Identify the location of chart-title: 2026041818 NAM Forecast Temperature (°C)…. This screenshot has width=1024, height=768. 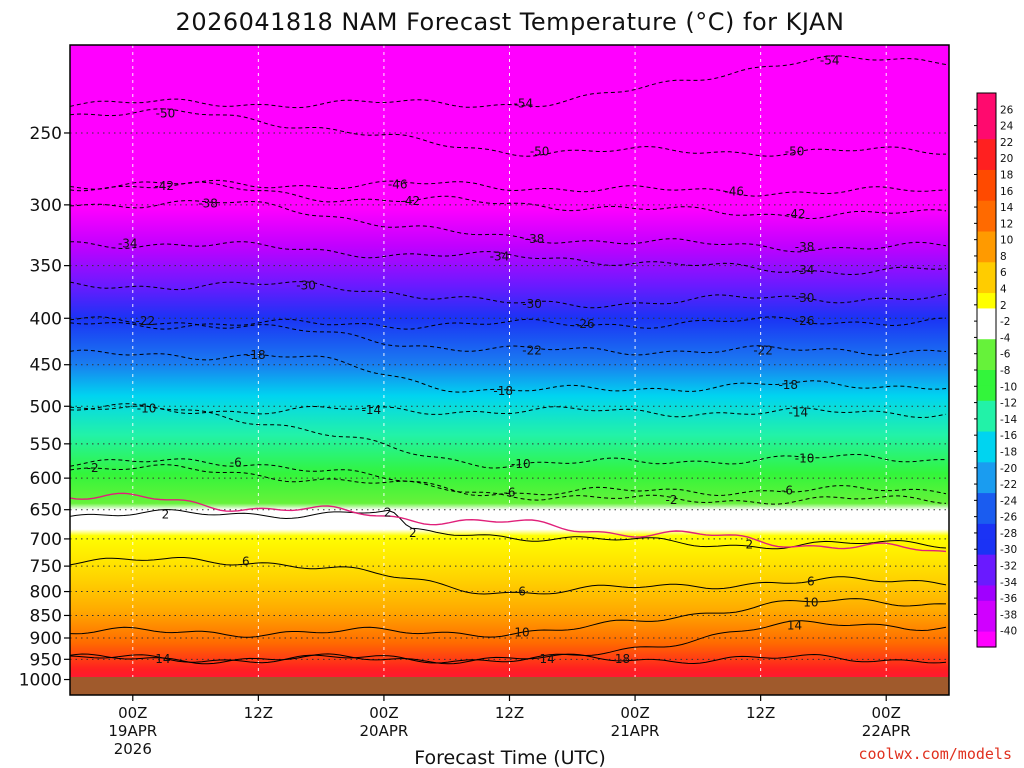
(510, 22).